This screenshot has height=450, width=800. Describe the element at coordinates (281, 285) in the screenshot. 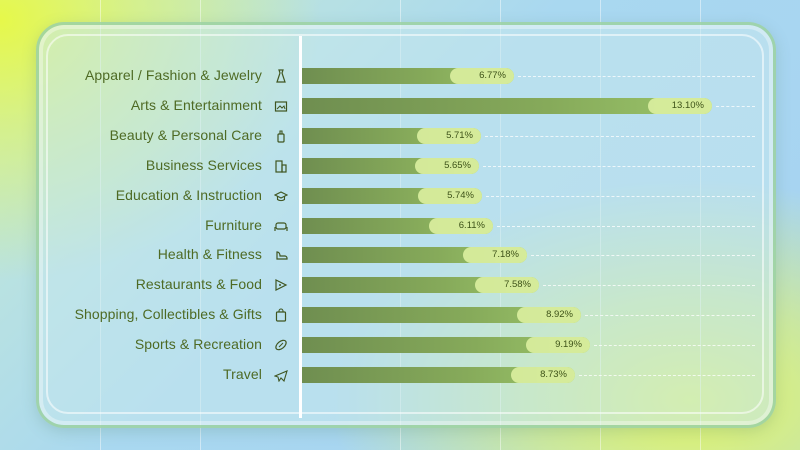

I see `pizza-slice-icon` at that location.